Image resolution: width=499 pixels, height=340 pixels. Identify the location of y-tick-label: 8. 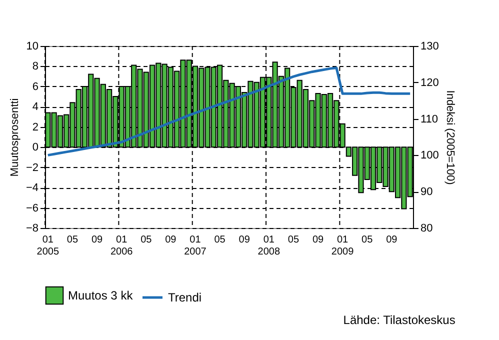
(35, 66).